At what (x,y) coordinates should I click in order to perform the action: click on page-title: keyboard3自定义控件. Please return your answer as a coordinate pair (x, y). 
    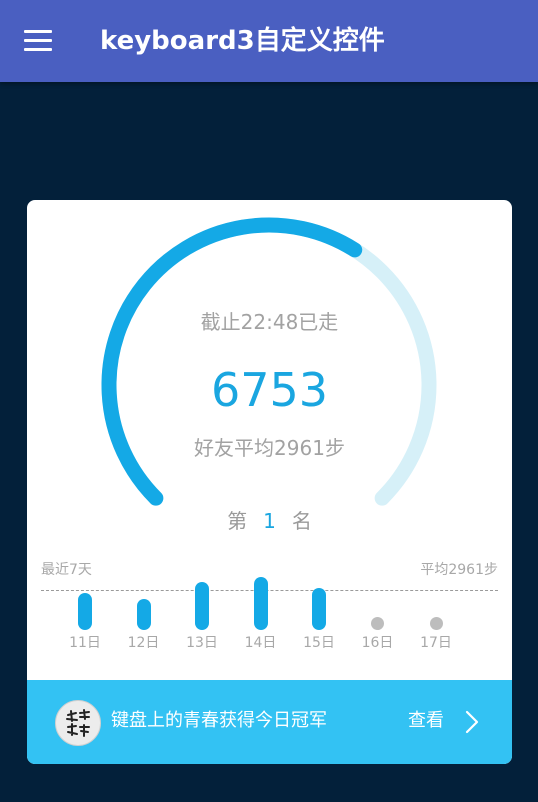
    Looking at the image, I should click on (242, 41).